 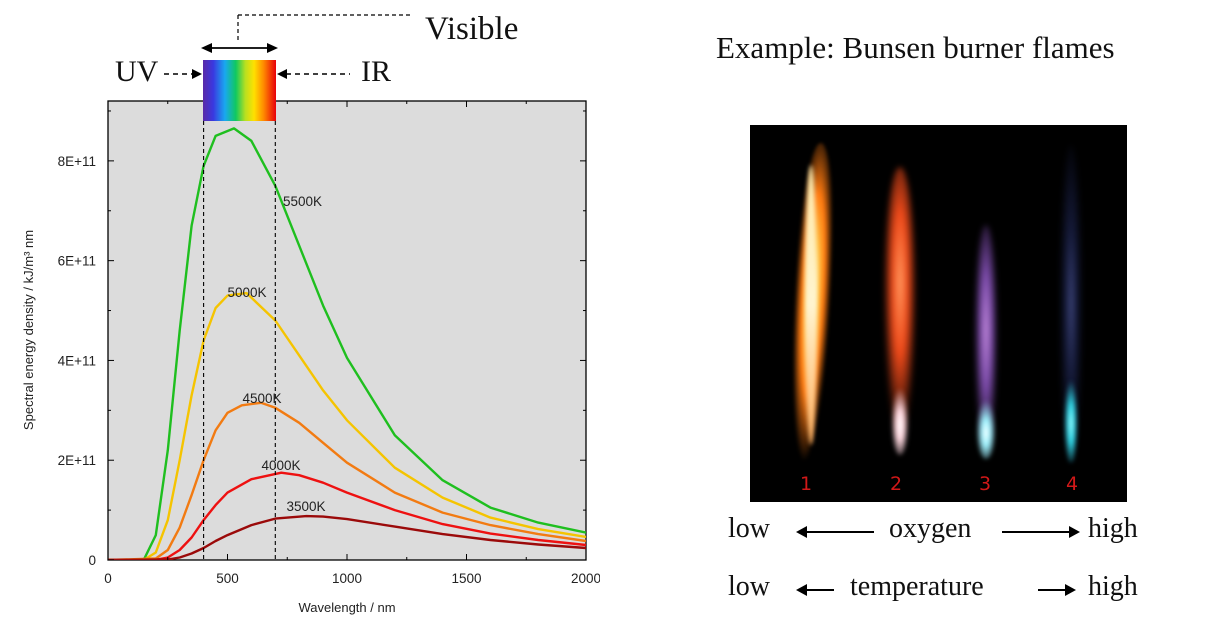 I want to click on oxygen-high-label: high, so click(x=1113, y=528).